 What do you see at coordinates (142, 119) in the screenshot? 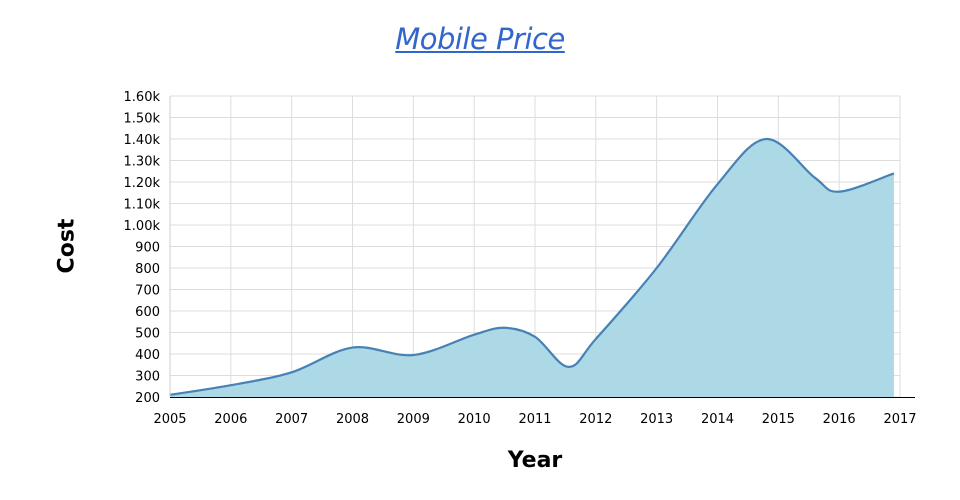
I see `y-tick-label: 1.50k` at bounding box center [142, 119].